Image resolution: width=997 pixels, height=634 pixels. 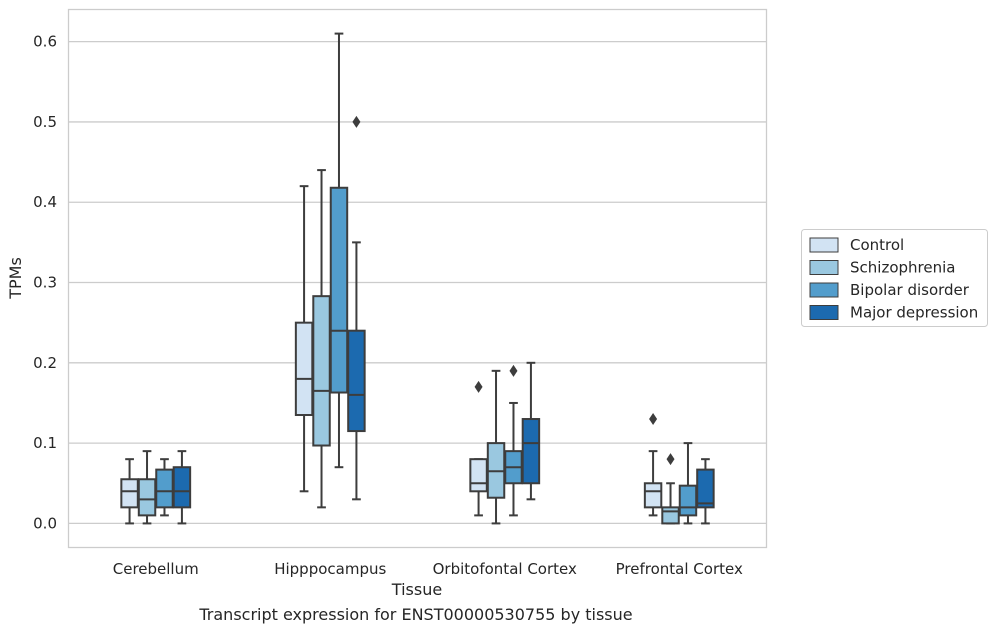 I want to click on x-axis-label: Tissue, so click(x=416, y=589).